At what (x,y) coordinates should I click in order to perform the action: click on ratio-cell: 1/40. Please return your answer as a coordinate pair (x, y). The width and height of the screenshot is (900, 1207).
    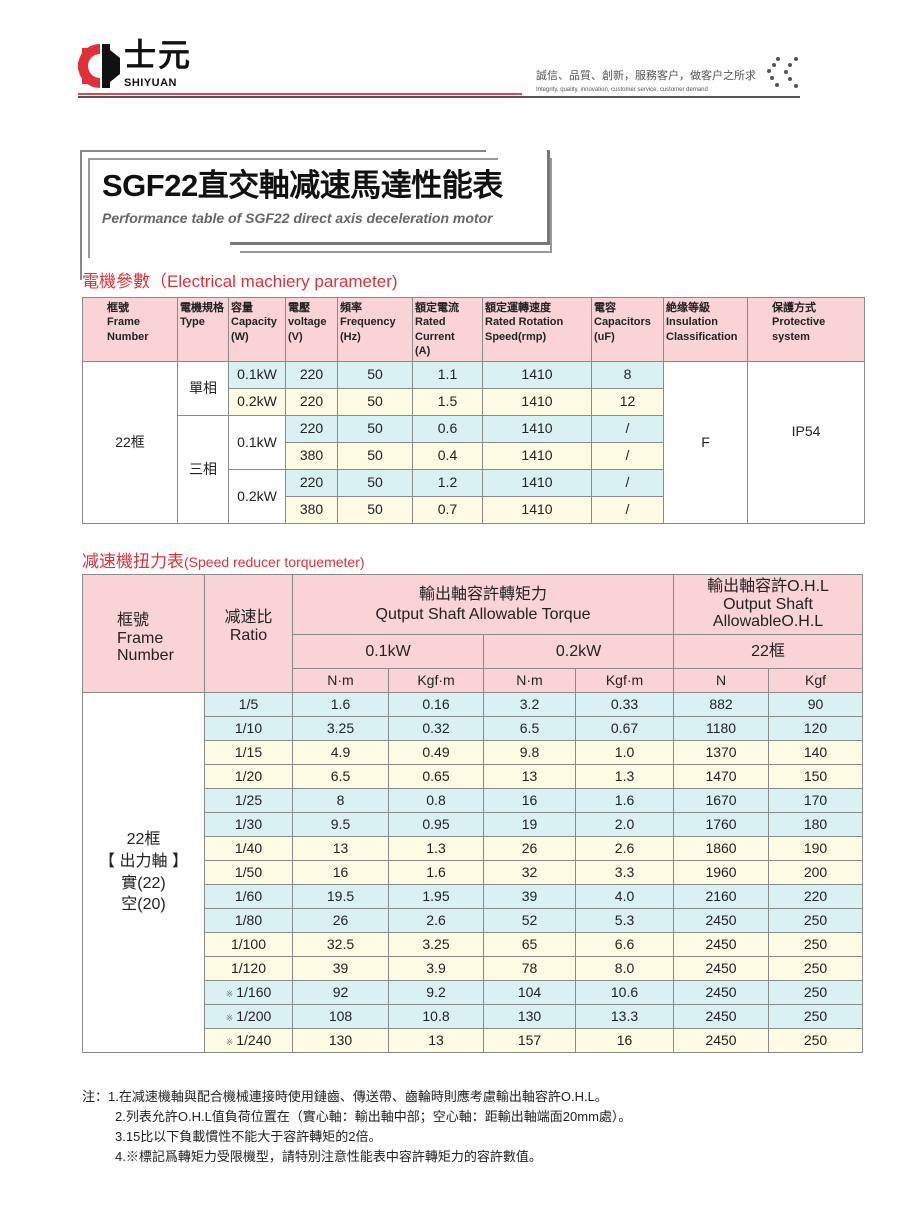
    Looking at the image, I should click on (248, 848).